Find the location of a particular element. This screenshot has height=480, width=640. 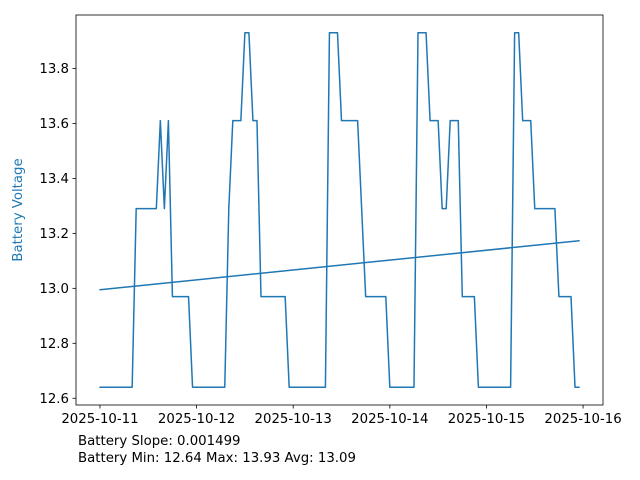

y-tick-label: 13.0 is located at coordinates (54, 289).